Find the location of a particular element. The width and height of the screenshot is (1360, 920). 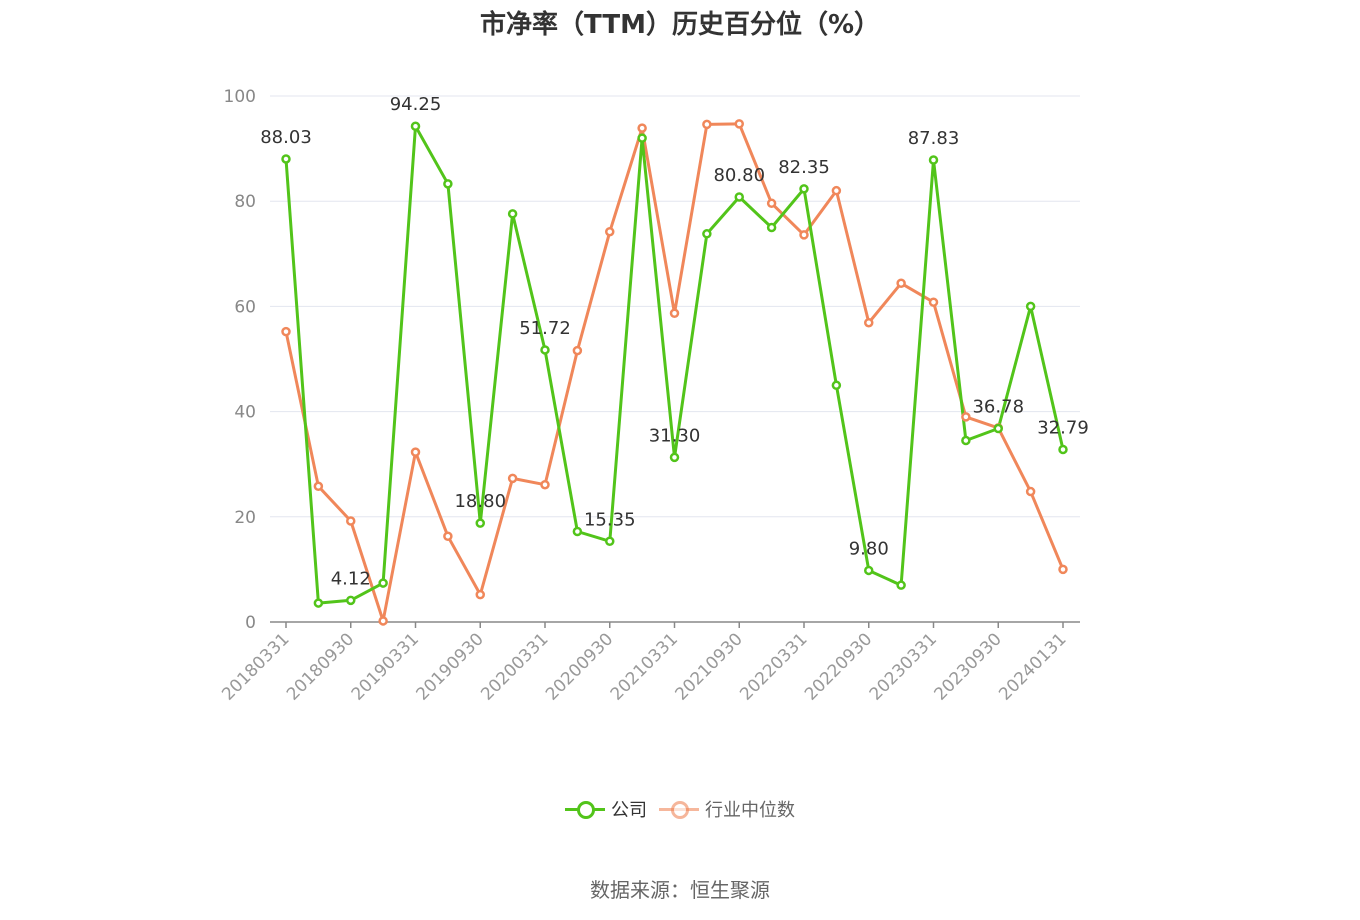

data-label: 36.78 is located at coordinates (998, 407).